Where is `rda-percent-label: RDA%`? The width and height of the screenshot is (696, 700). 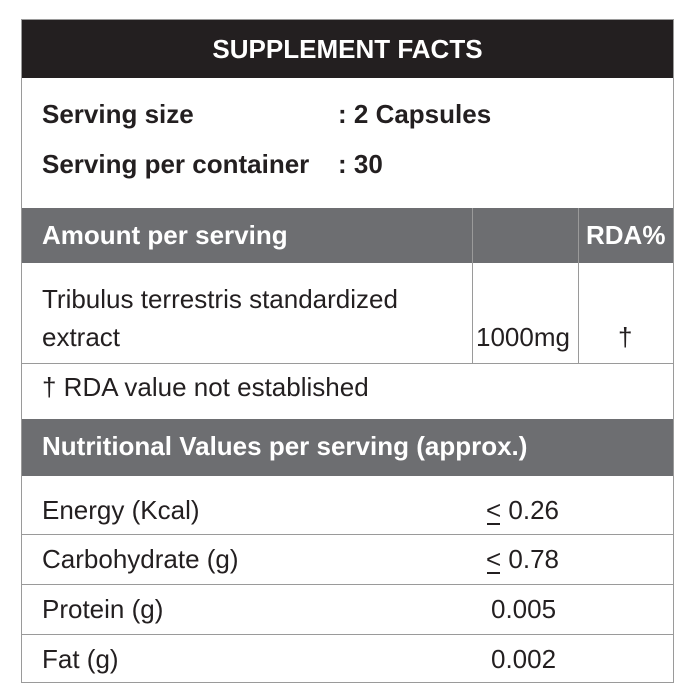 rda-percent-label: RDA% is located at coordinates (626, 235).